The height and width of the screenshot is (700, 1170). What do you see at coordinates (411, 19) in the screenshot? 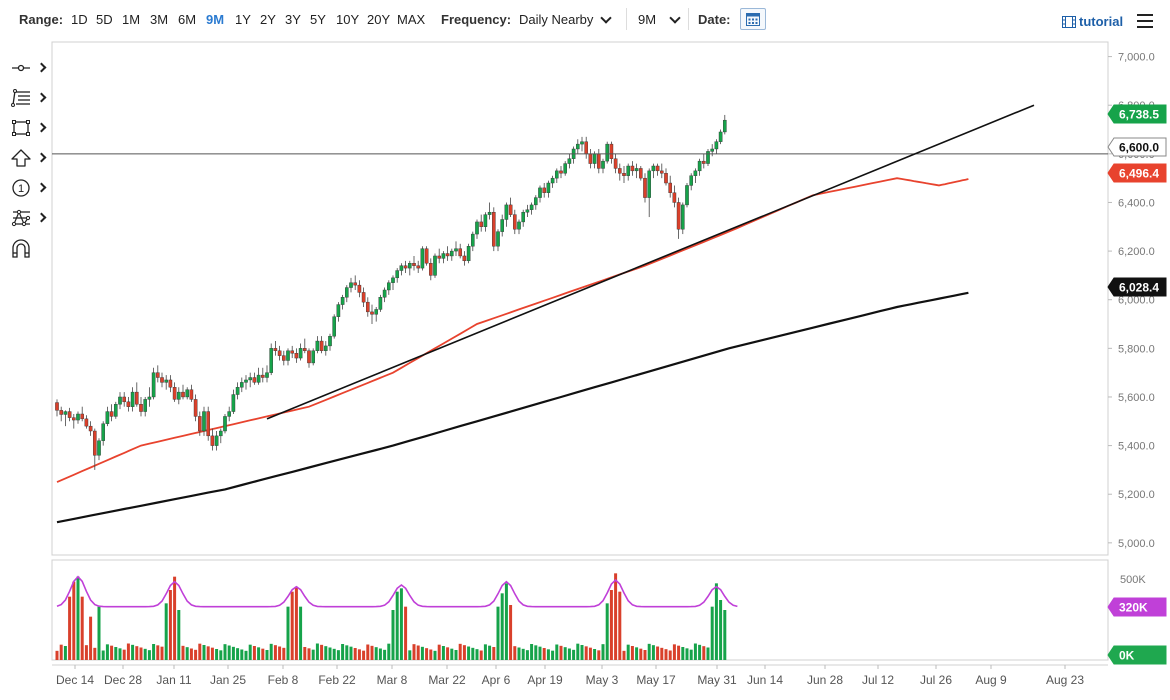
I see `range-button-max: MAX` at bounding box center [411, 19].